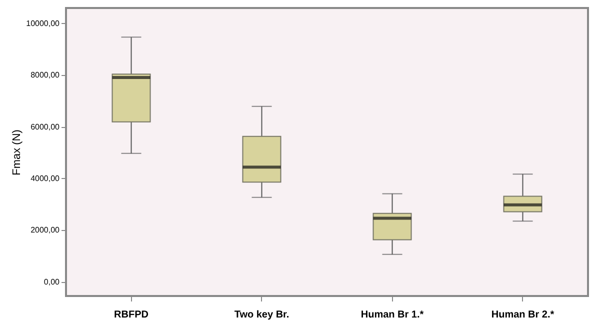 This screenshot has width=598, height=327. What do you see at coordinates (45, 75) in the screenshot?
I see `y-tick-label: 8000,00` at bounding box center [45, 75].